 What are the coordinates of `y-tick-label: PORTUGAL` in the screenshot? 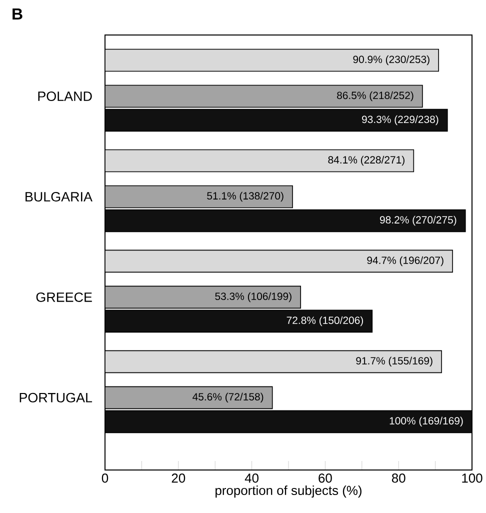 It's located at (56, 397).